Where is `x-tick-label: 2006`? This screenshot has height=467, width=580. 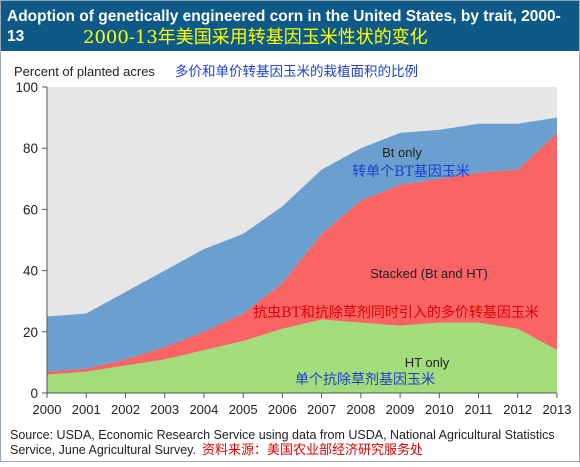
x-tick-label: 2006 is located at coordinates (282, 409).